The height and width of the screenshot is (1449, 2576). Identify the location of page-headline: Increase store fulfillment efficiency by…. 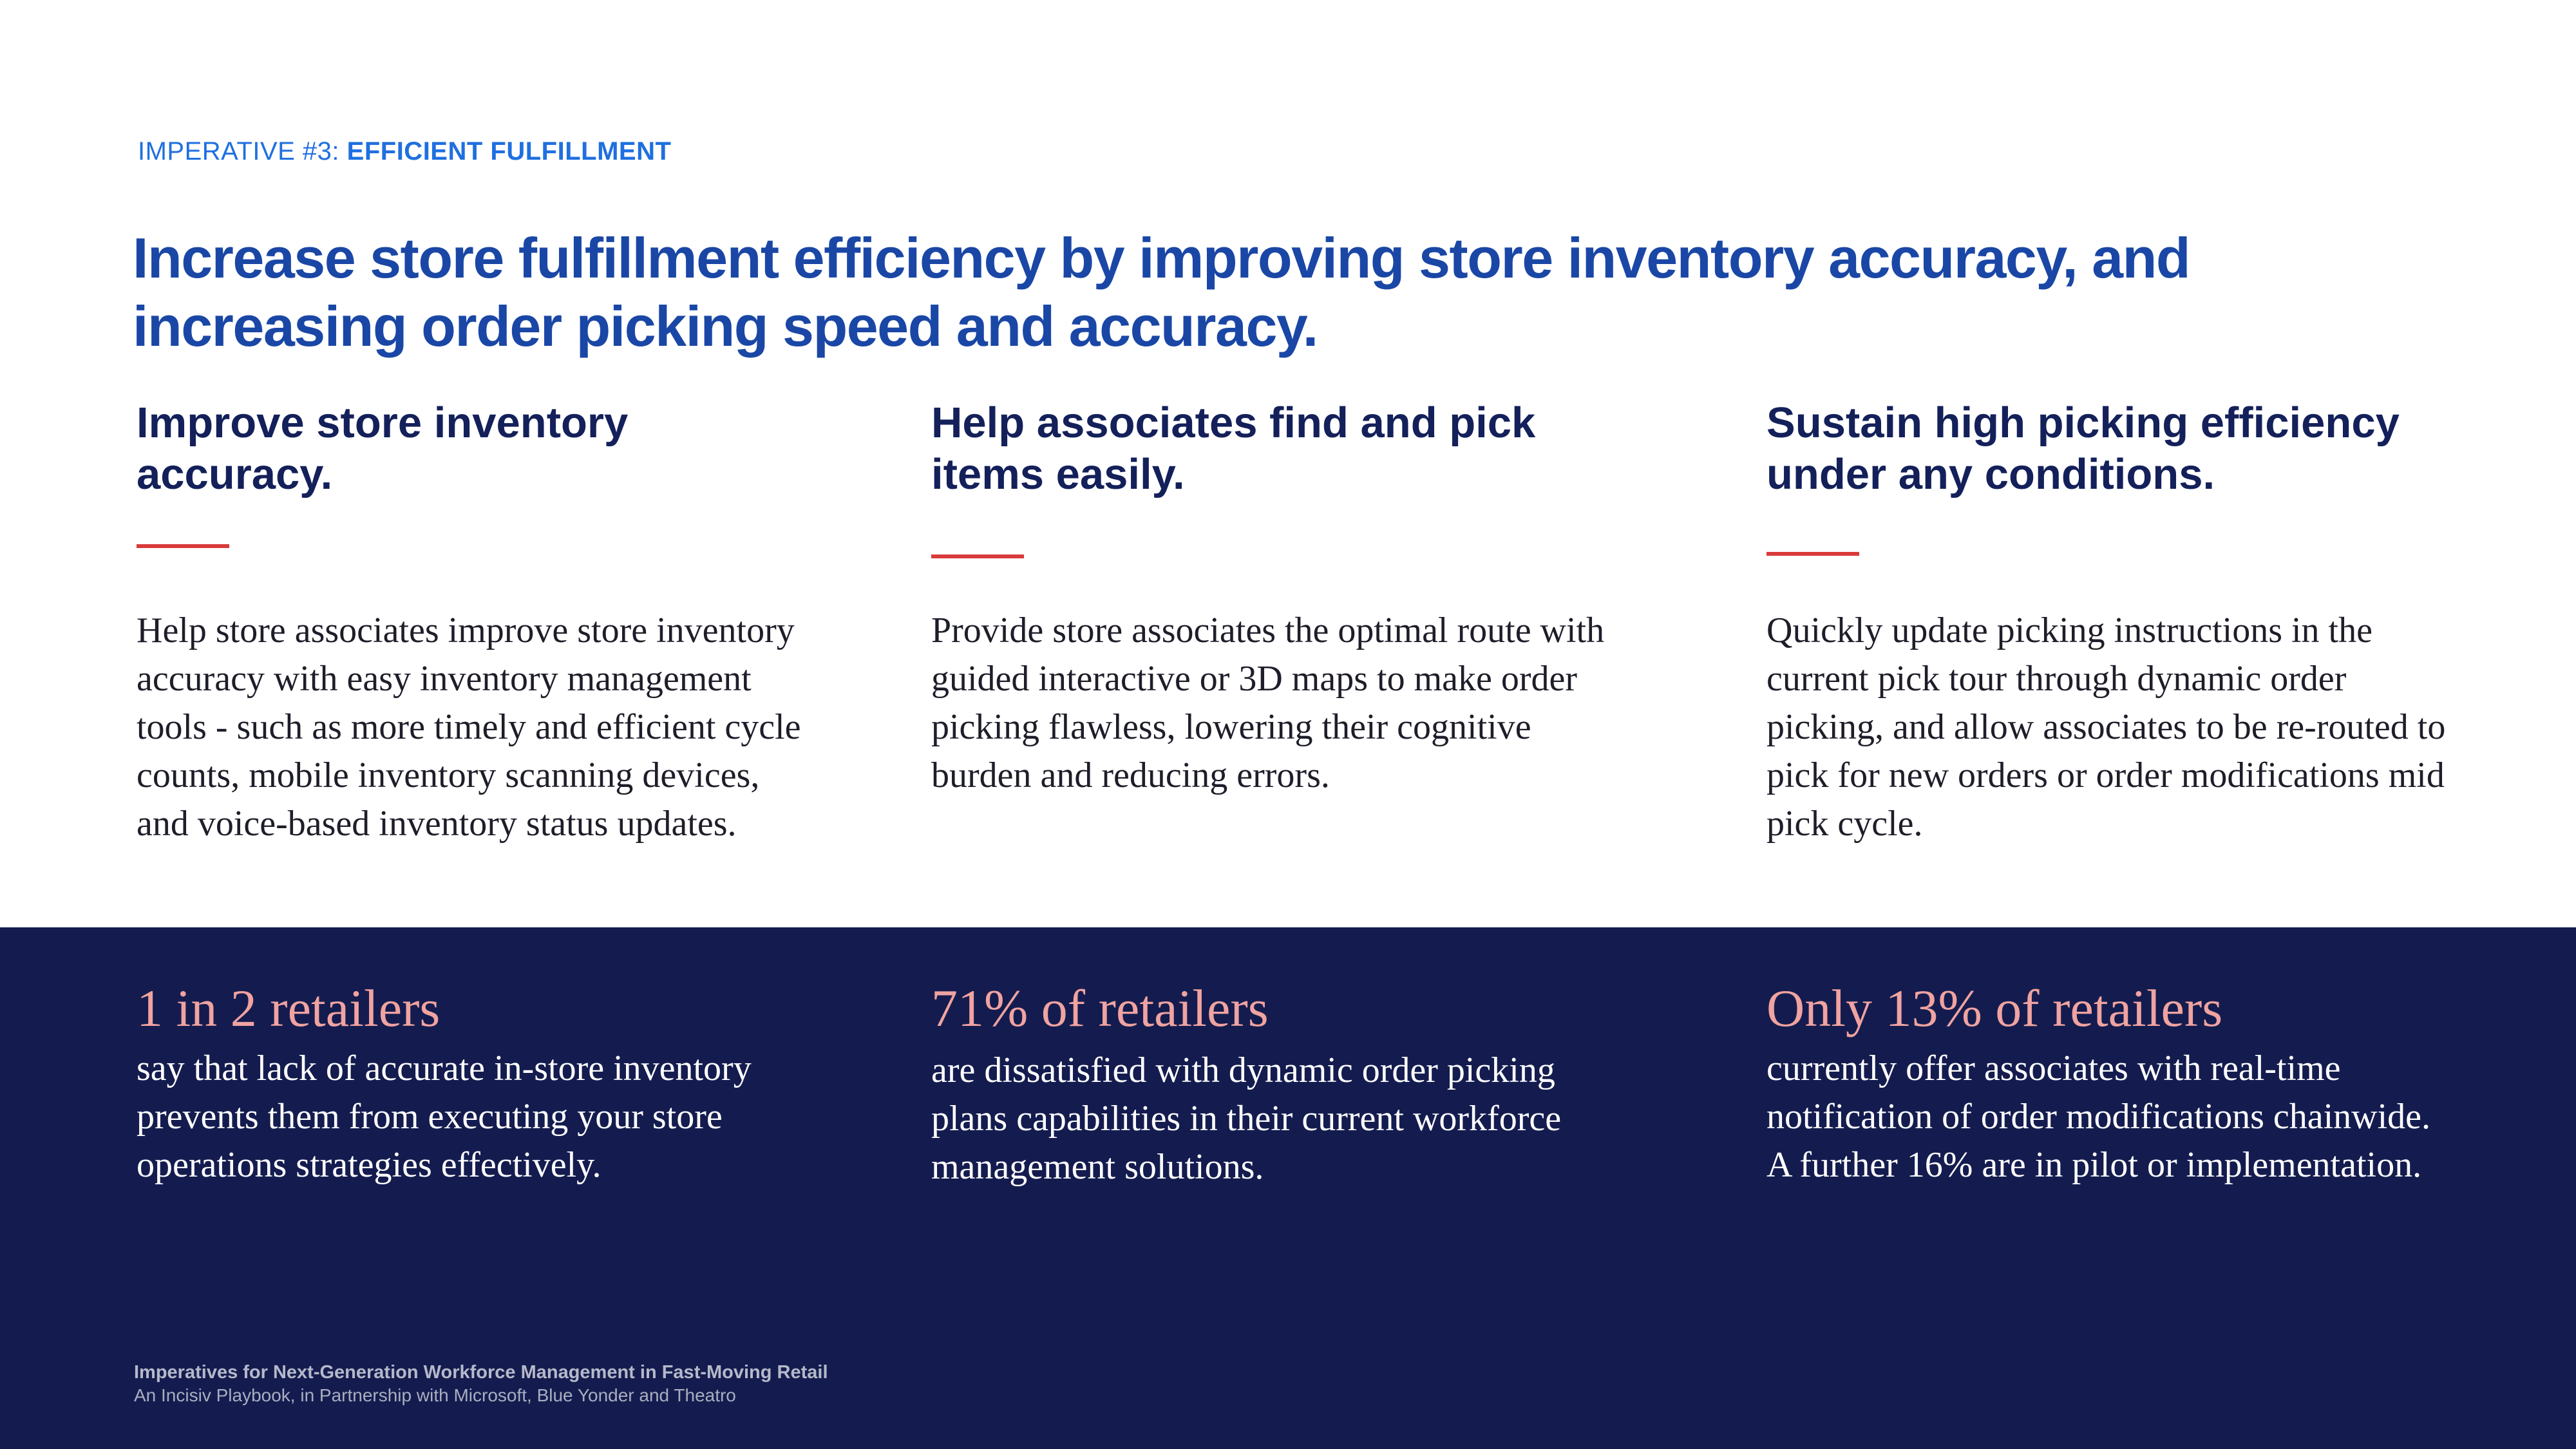
(1162, 292).